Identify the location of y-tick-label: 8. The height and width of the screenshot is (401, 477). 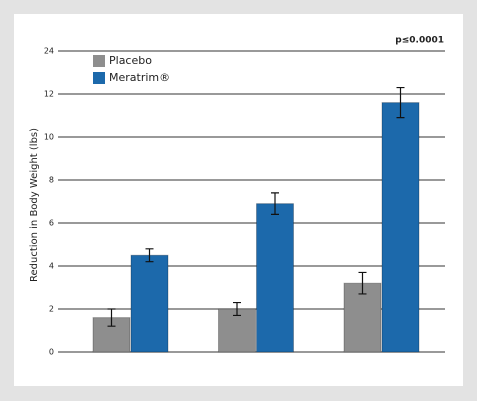
(51, 180).